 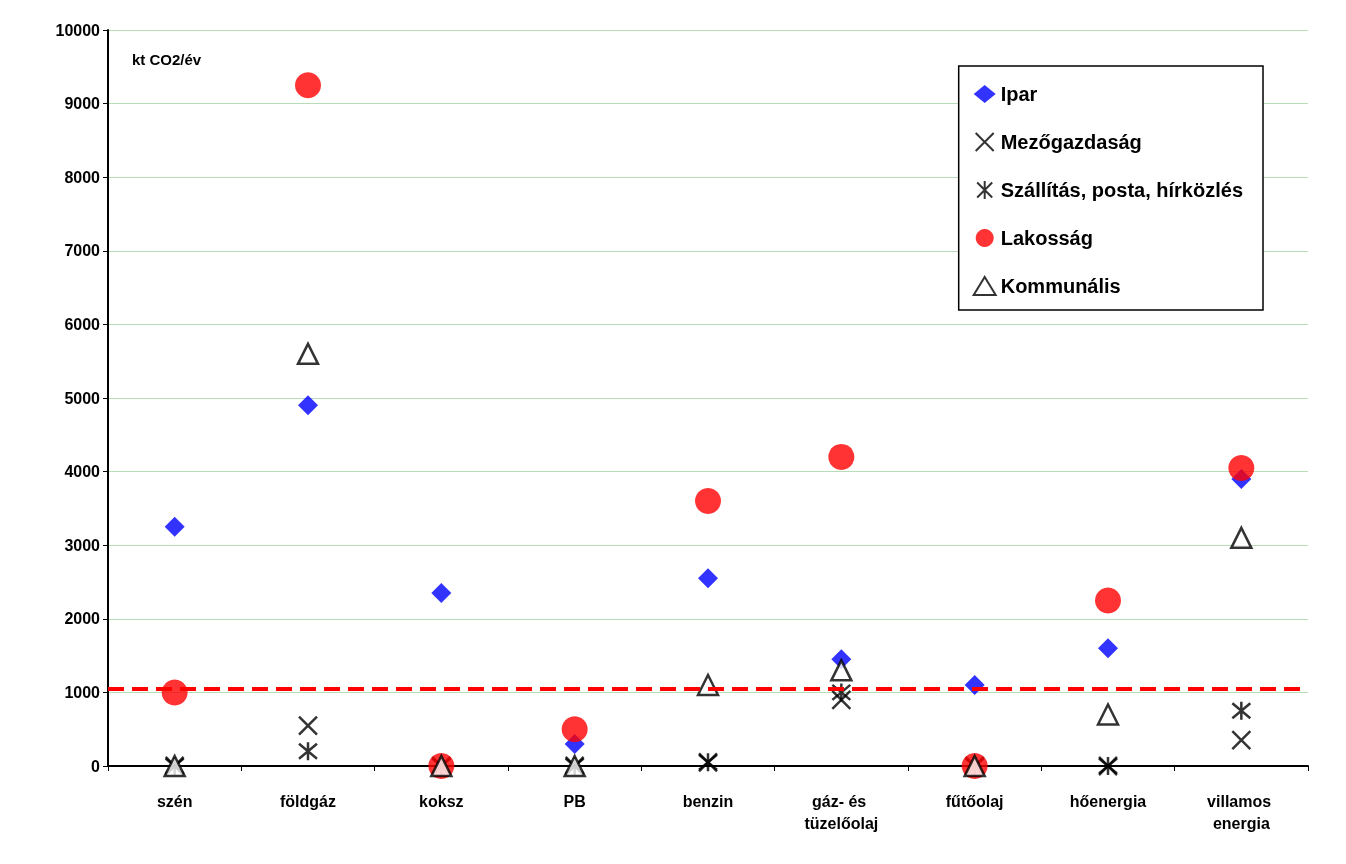 What do you see at coordinates (441, 801) in the screenshot?
I see `x-tick-label: koksz` at bounding box center [441, 801].